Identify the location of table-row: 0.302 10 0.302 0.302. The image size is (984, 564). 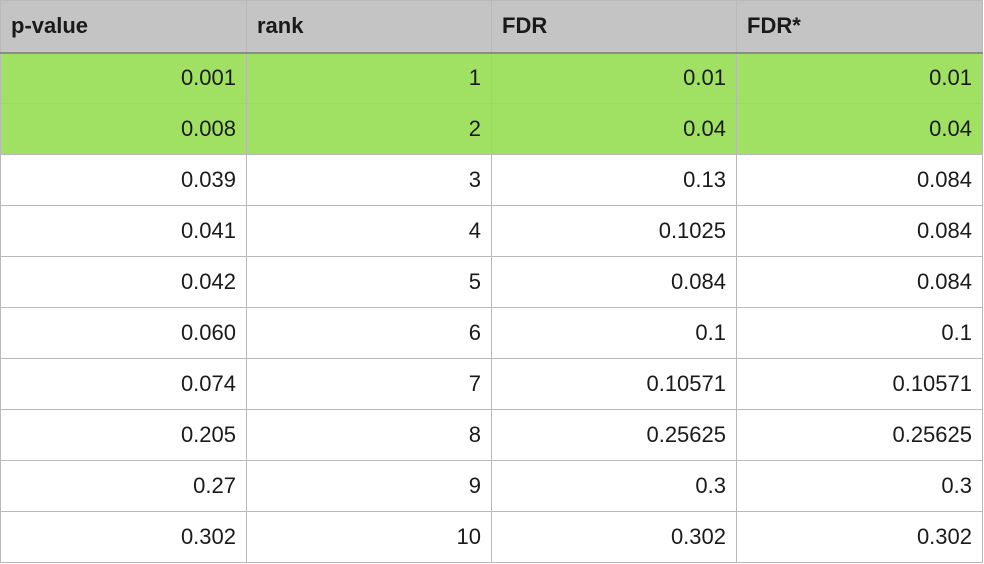
(491, 537).